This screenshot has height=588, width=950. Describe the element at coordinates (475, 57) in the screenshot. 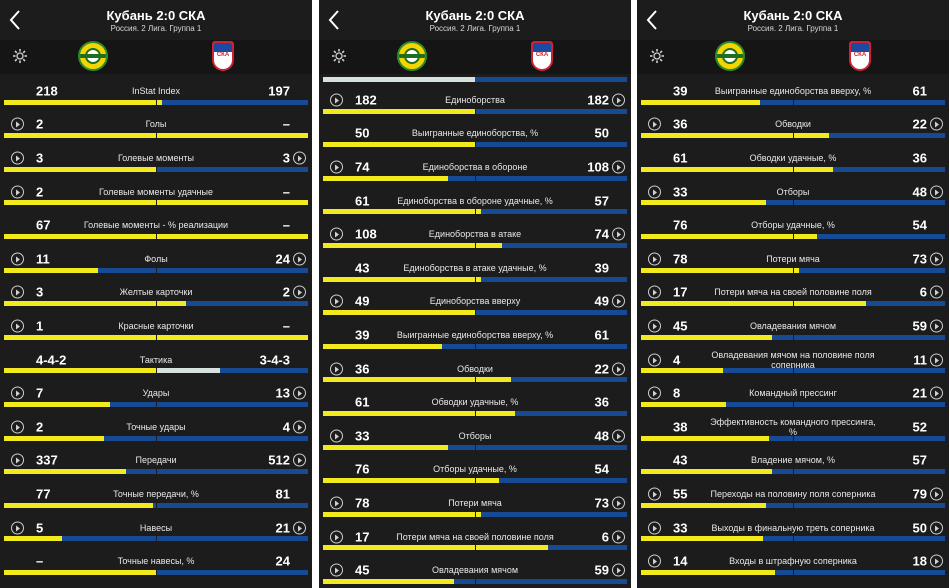

I see `team-logos-bar: СКА` at that location.